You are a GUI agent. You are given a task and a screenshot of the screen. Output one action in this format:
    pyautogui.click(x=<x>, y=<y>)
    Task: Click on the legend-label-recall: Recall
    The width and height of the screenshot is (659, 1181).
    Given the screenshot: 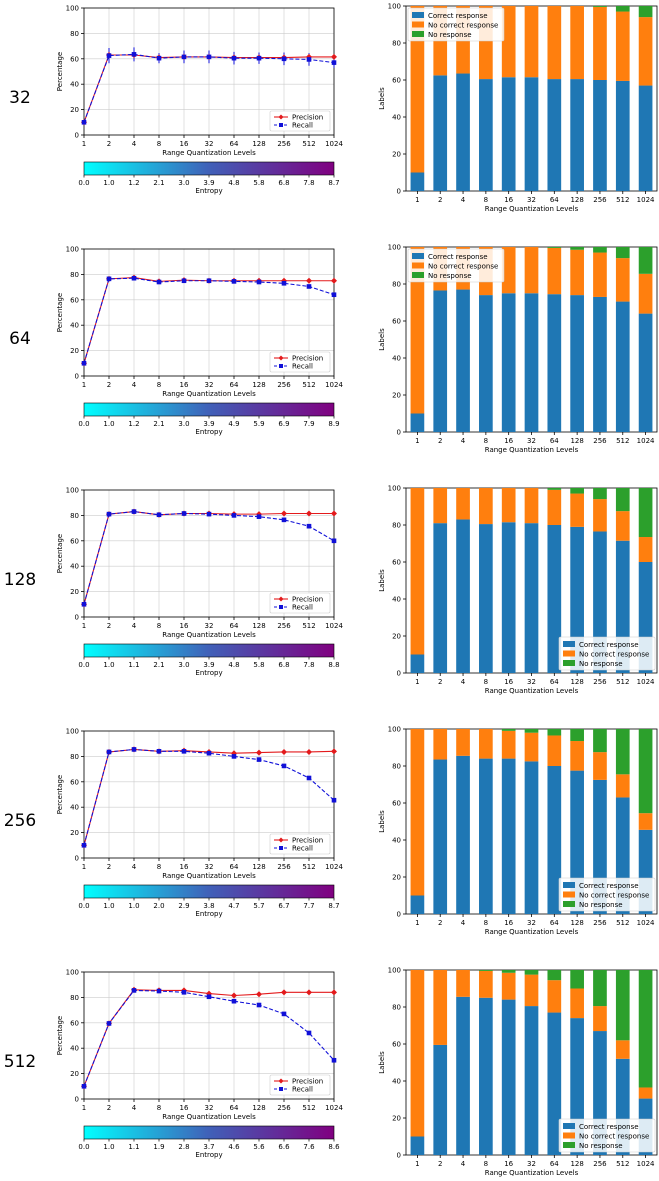 What is the action you would take?
    pyautogui.click(x=302, y=1090)
    